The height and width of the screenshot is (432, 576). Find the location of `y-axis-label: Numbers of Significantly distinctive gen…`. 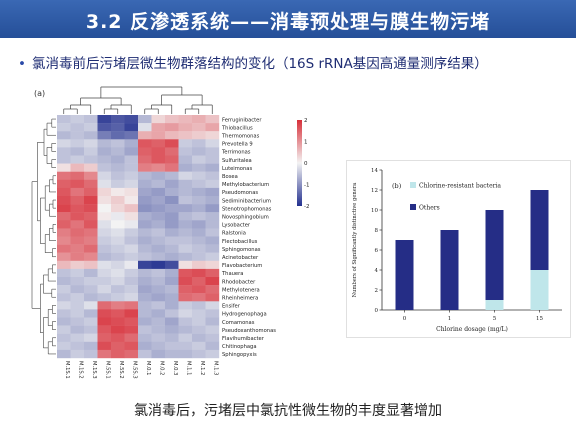

y-axis-label: Numbers of Significantly distinctive gen… is located at coordinates (355, 240).